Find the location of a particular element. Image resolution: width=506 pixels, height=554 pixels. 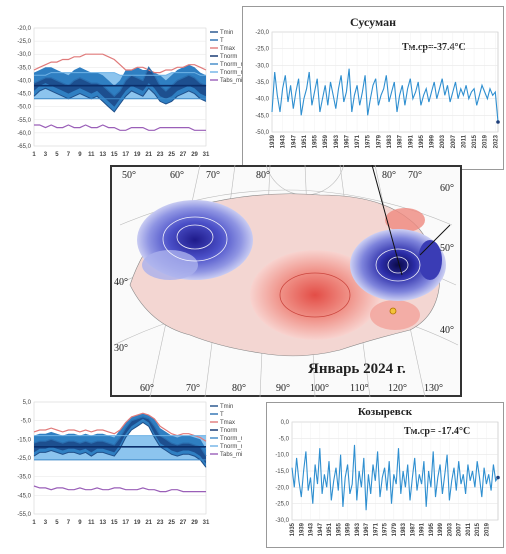

x-tick-label: 13 is located at coordinates (102, 523).